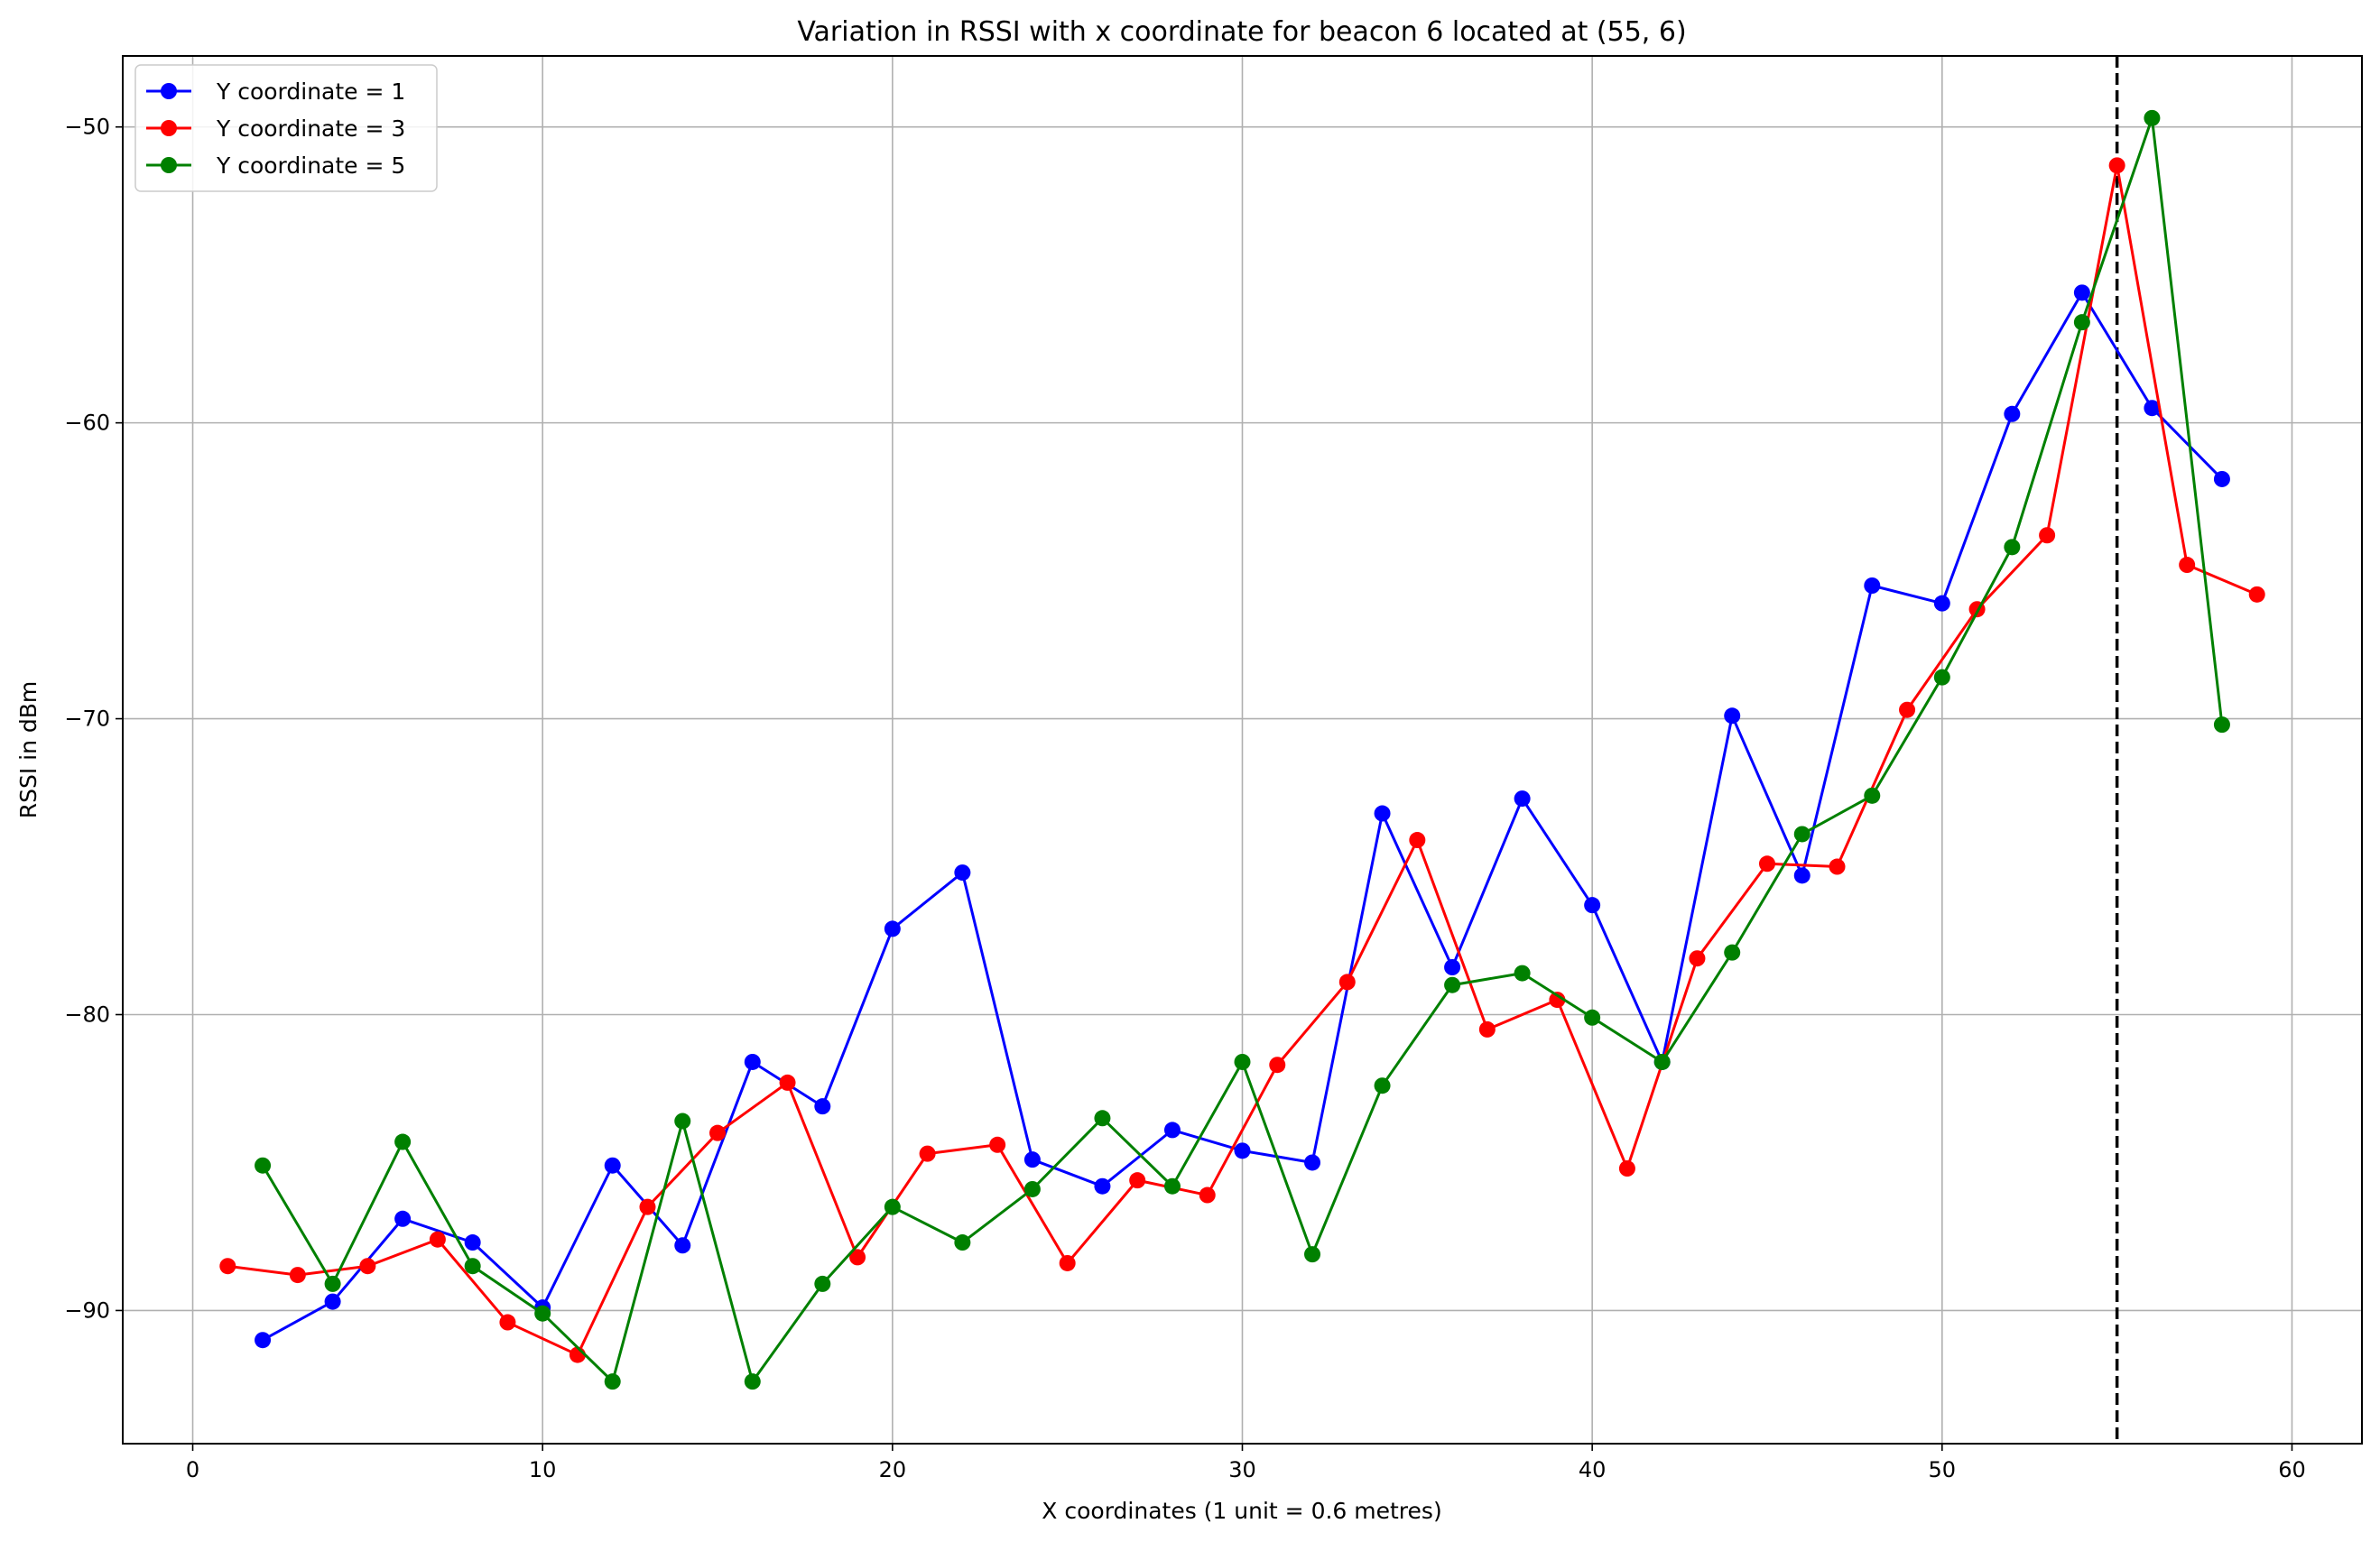 This screenshot has width=2380, height=1542. Describe the element at coordinates (87, 127) in the screenshot. I see `y-tick-label: −50` at that location.